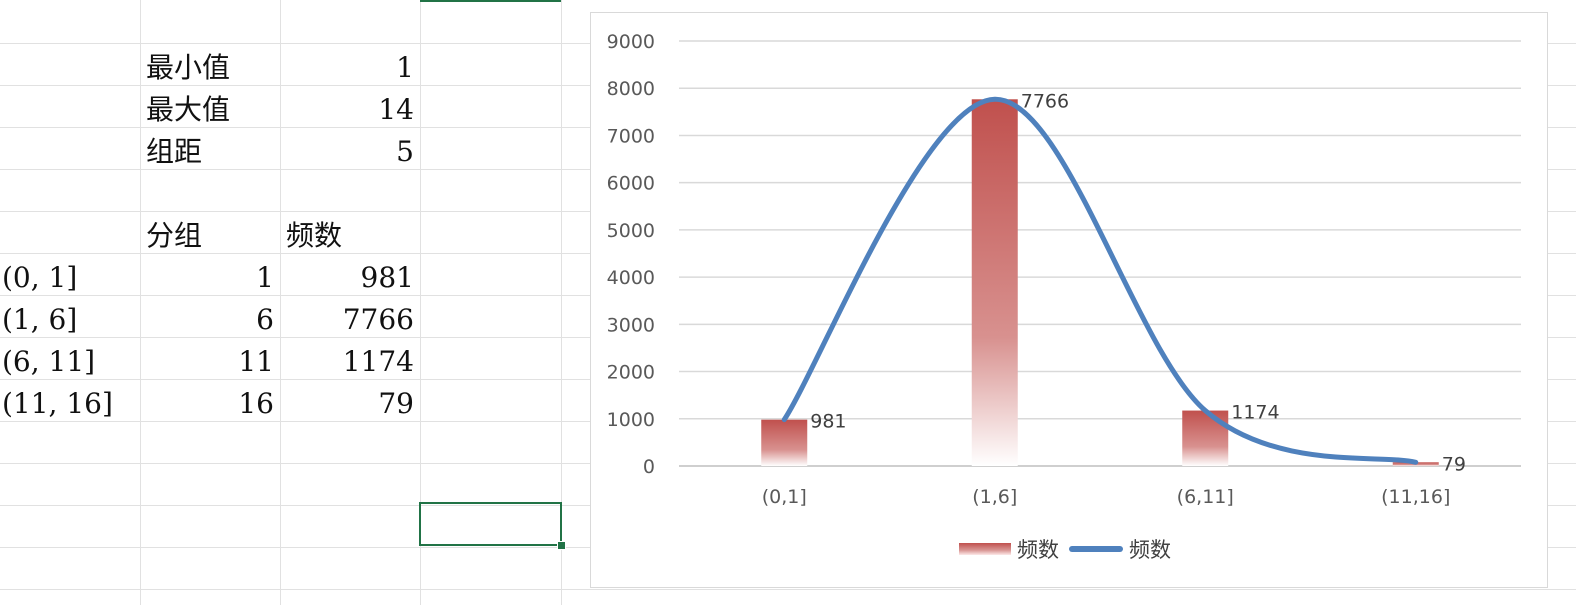 The height and width of the screenshot is (609, 1576). Describe the element at coordinates (1096, 549) in the screenshot. I see `legend-line-swatch` at that location.